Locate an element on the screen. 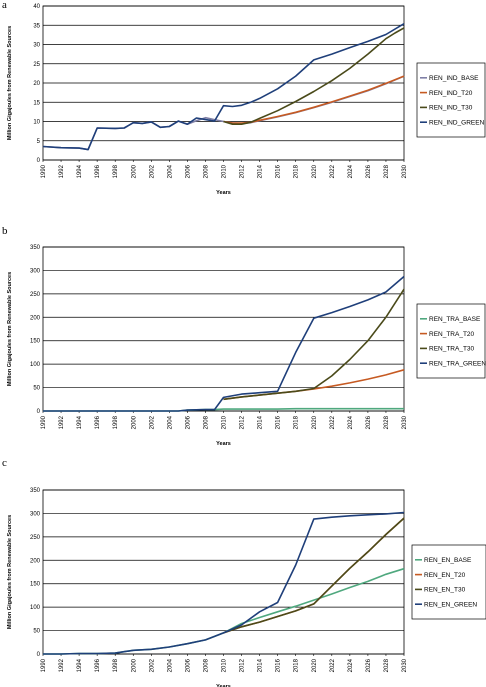 Image resolution: width=486 pixels, height=687 pixels. series-line-ren-ind-t20 is located at coordinates (314, 99).